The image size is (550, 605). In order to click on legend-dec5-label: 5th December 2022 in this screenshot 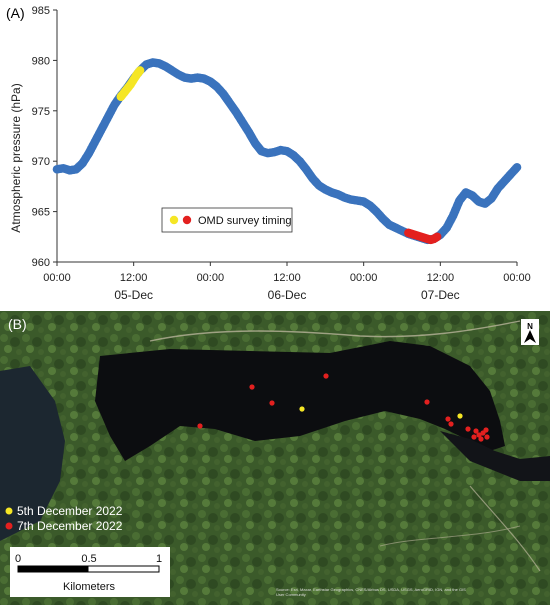, I will do `click(70, 511)`.